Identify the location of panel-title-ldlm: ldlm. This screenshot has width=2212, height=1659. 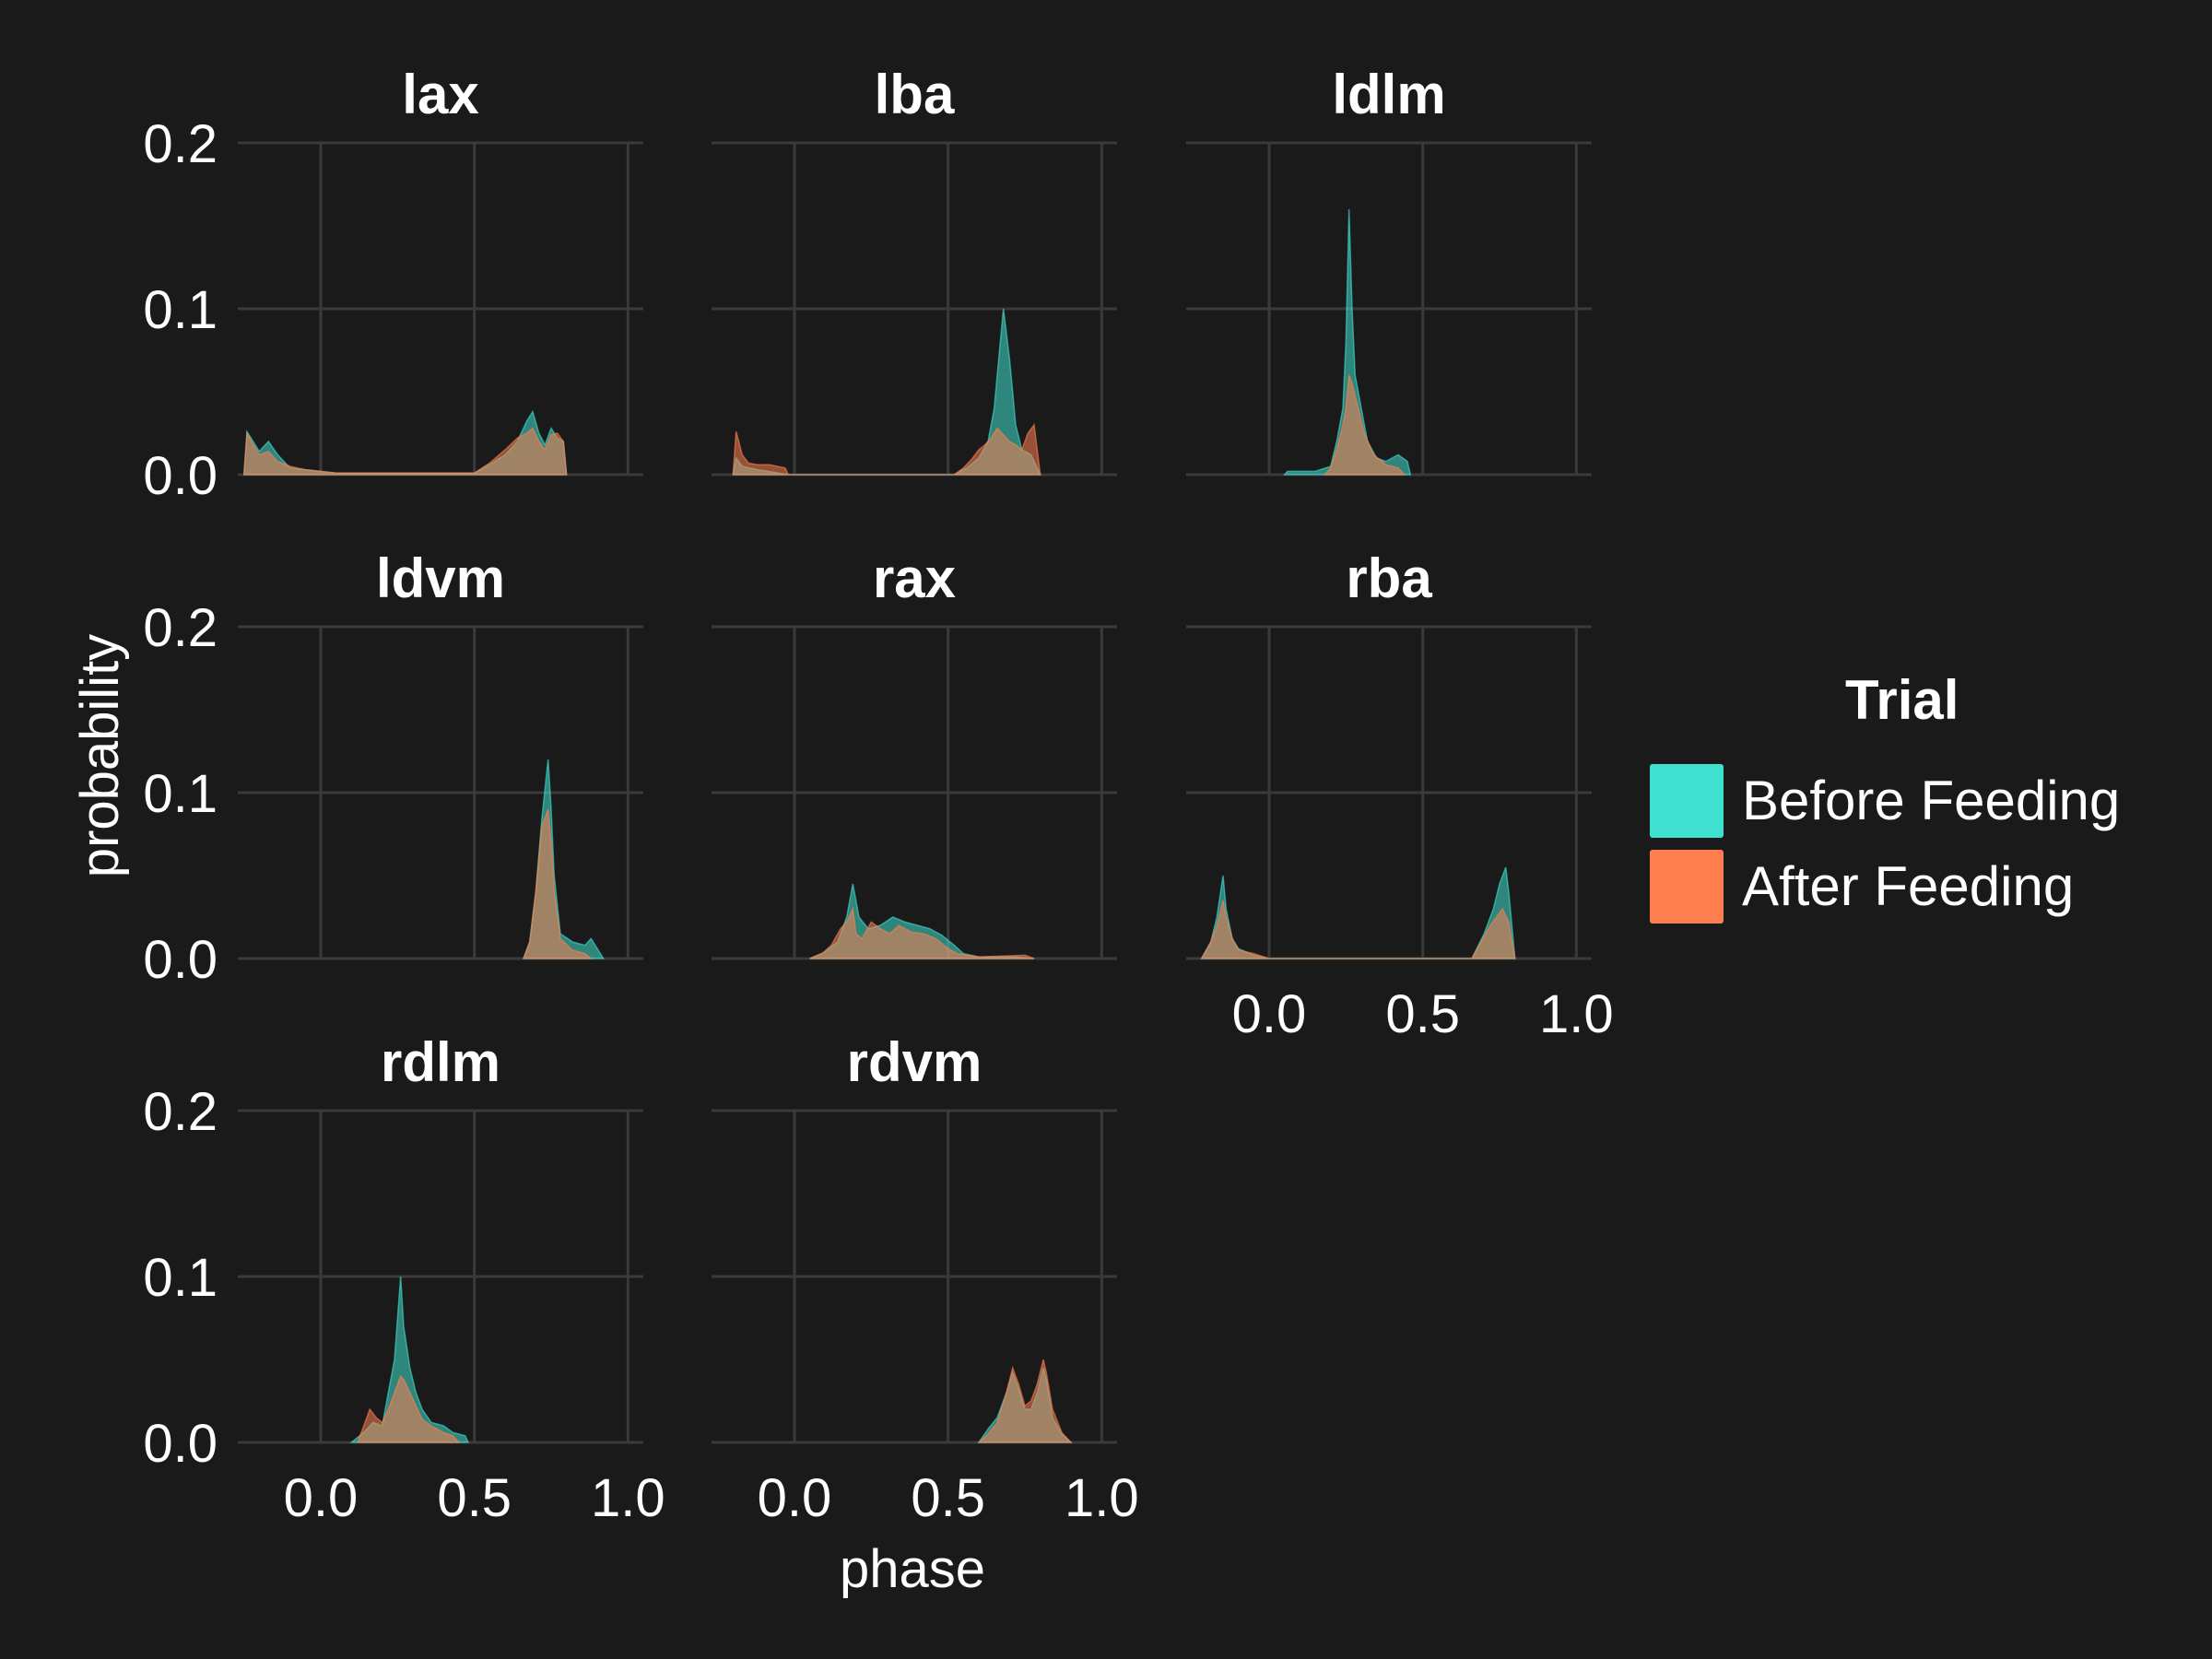
(1388, 94).